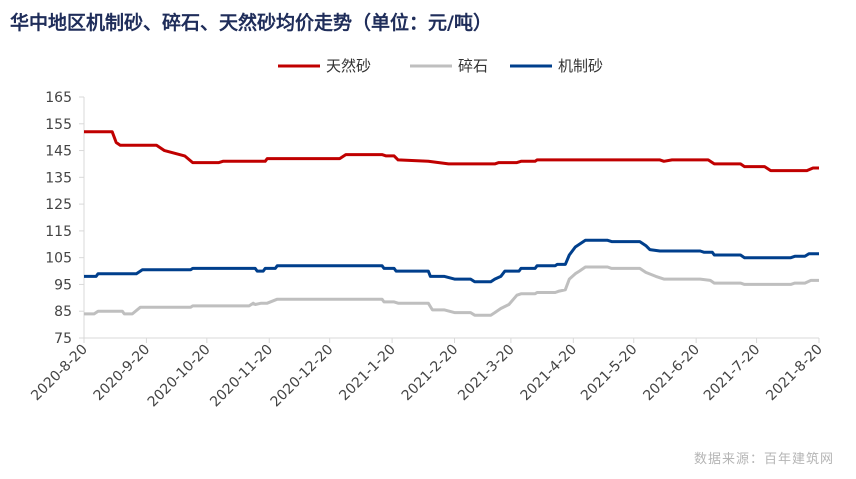  What do you see at coordinates (122, 373) in the screenshot?
I see `x-tick-label: 2020-9-20` at bounding box center [122, 373].